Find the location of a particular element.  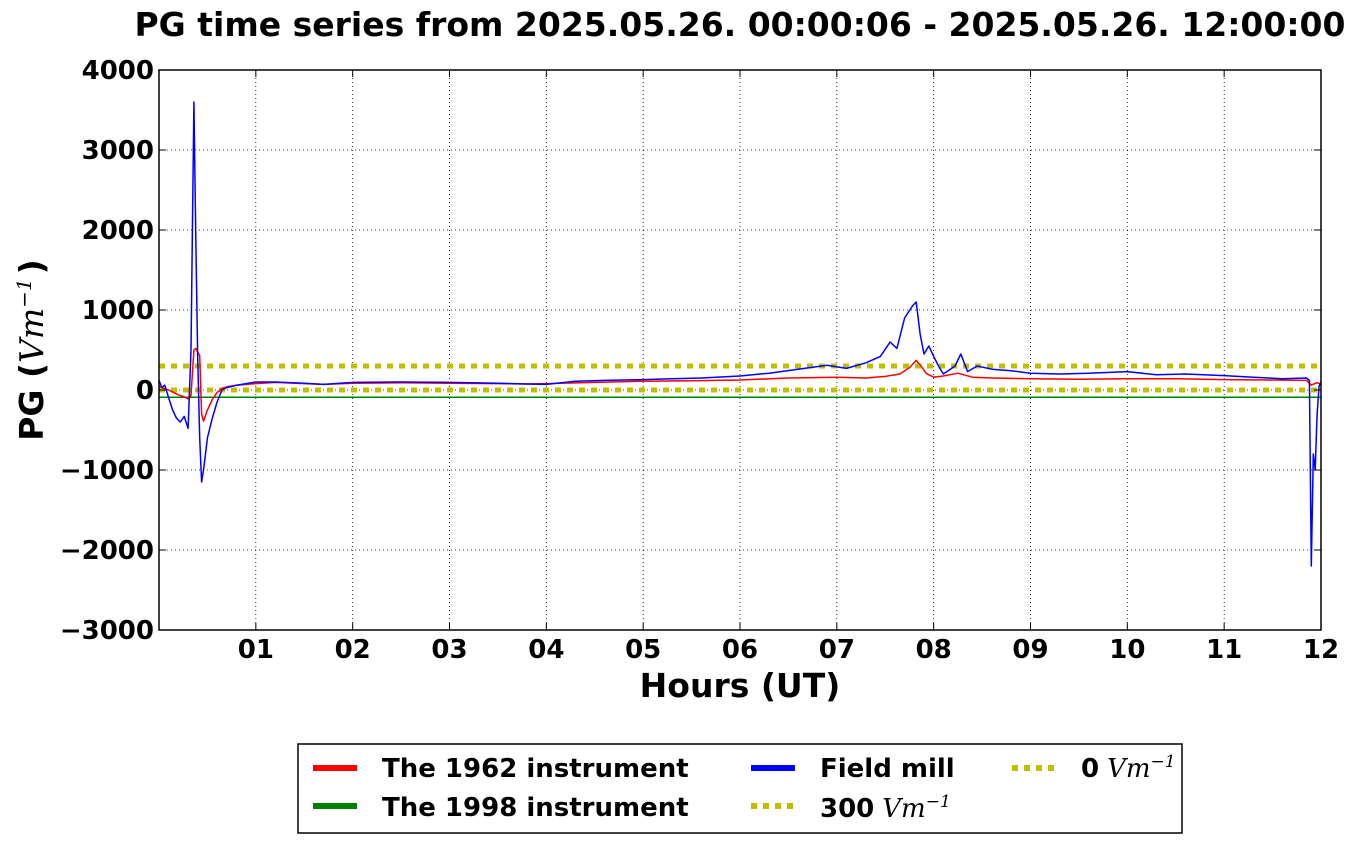

x-tick-labels: 01 02 03 04 05 06 07 08 09 10 11 12 is located at coordinates (788, 650).